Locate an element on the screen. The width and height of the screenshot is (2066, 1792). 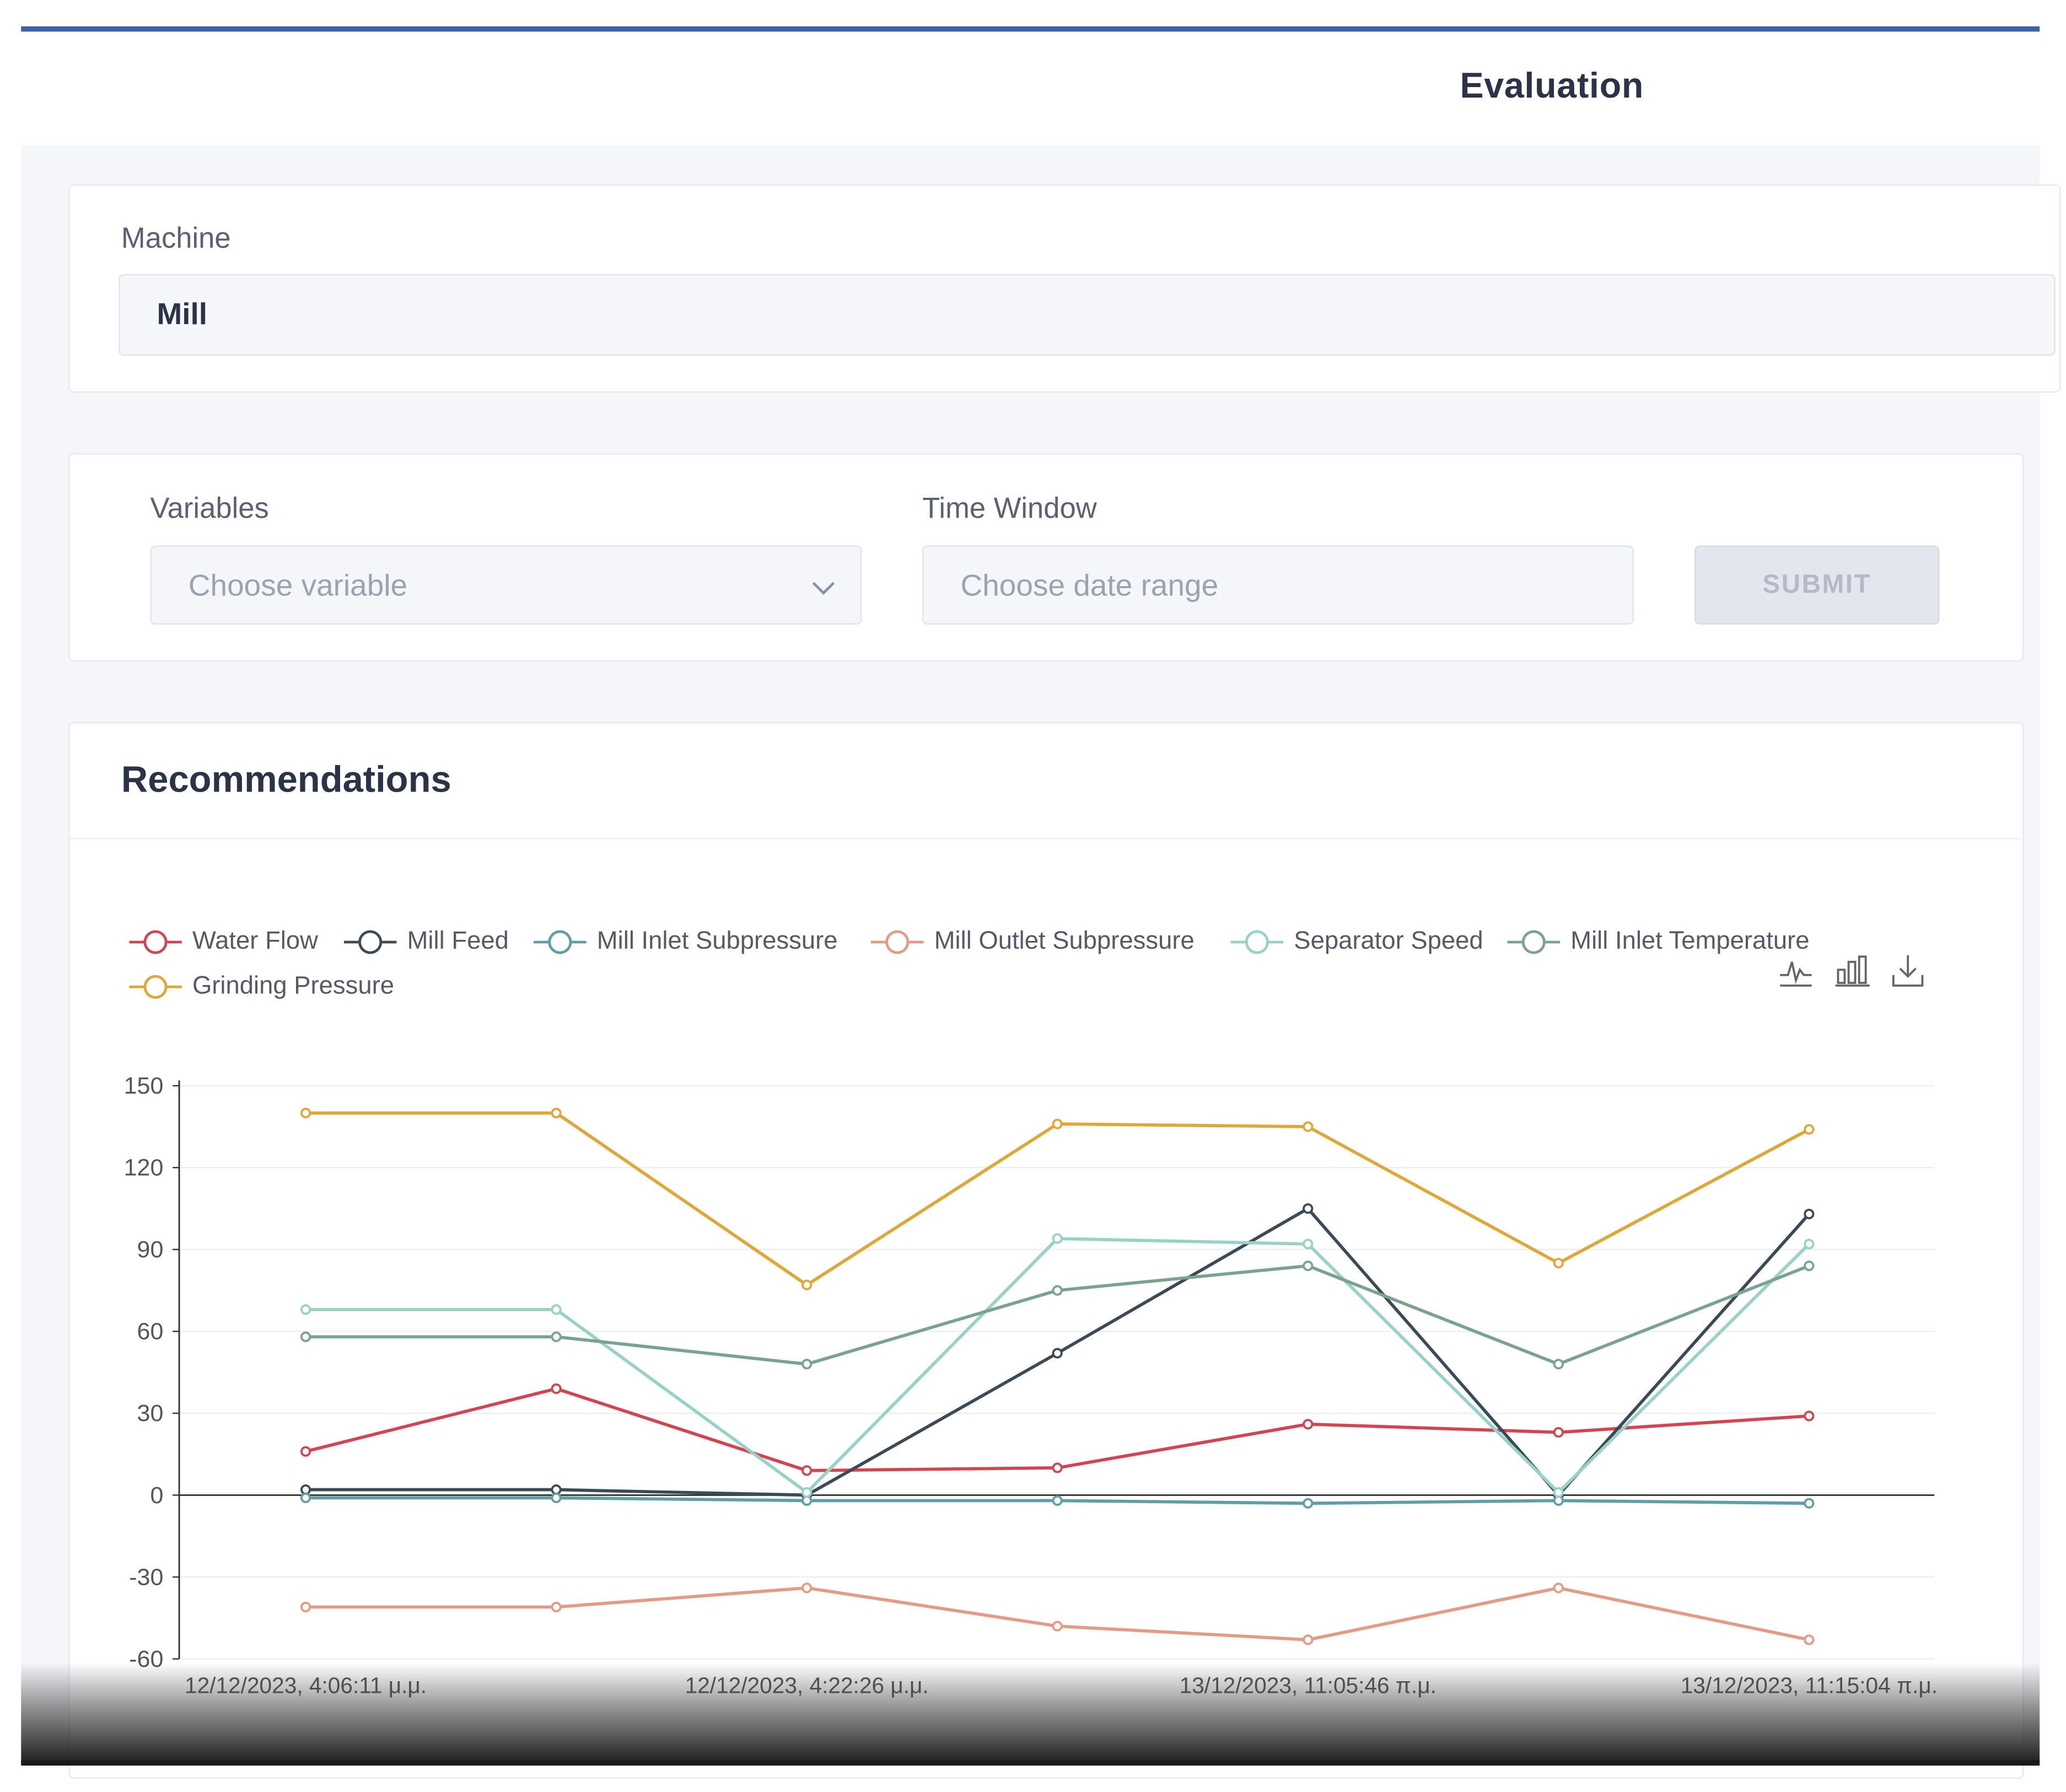
legend-label: Mill Inlet Subpressure is located at coordinates (717, 941).